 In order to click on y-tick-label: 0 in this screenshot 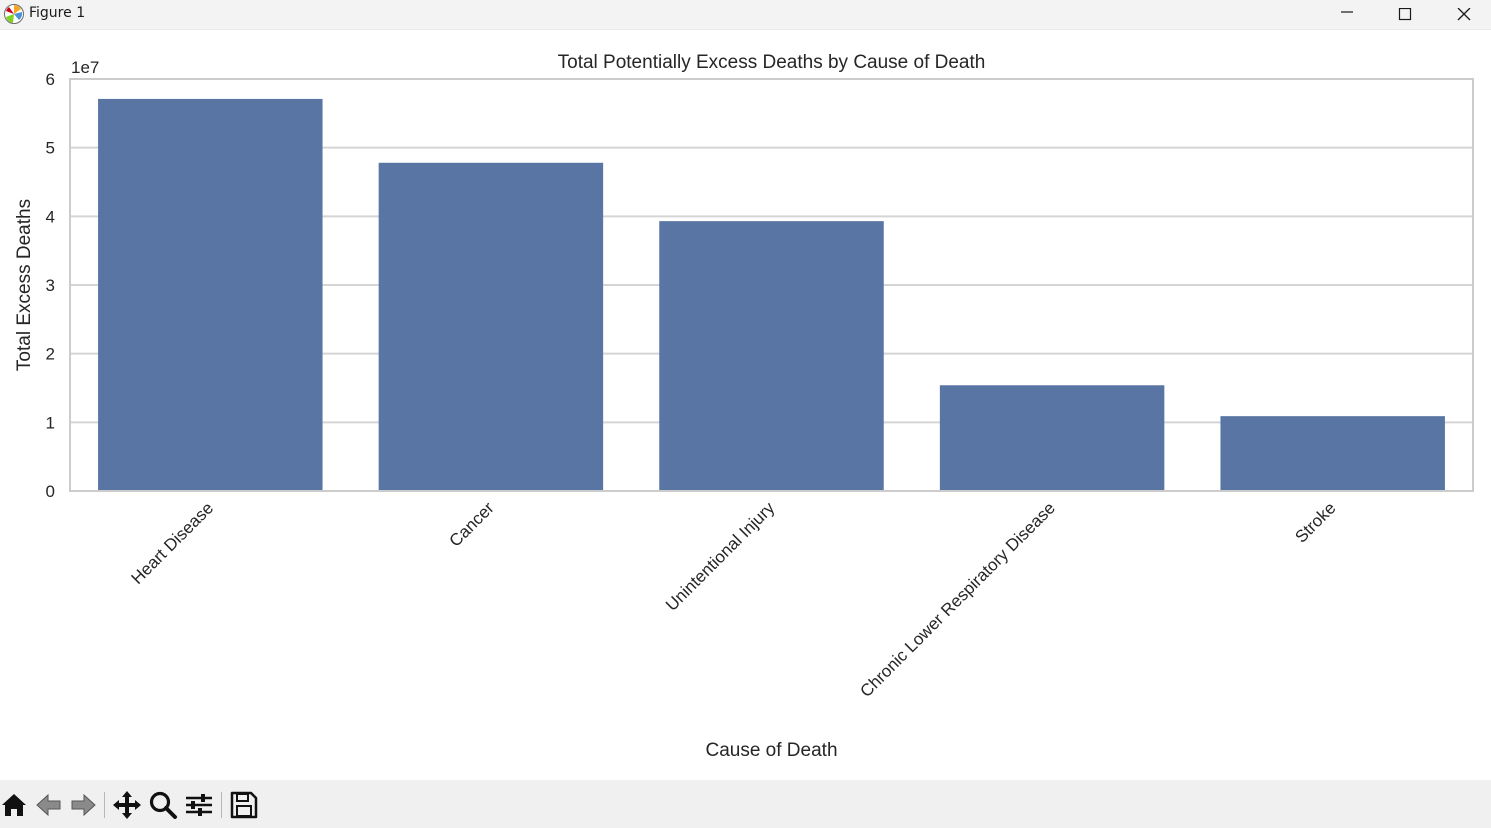, I will do `click(50, 491)`.